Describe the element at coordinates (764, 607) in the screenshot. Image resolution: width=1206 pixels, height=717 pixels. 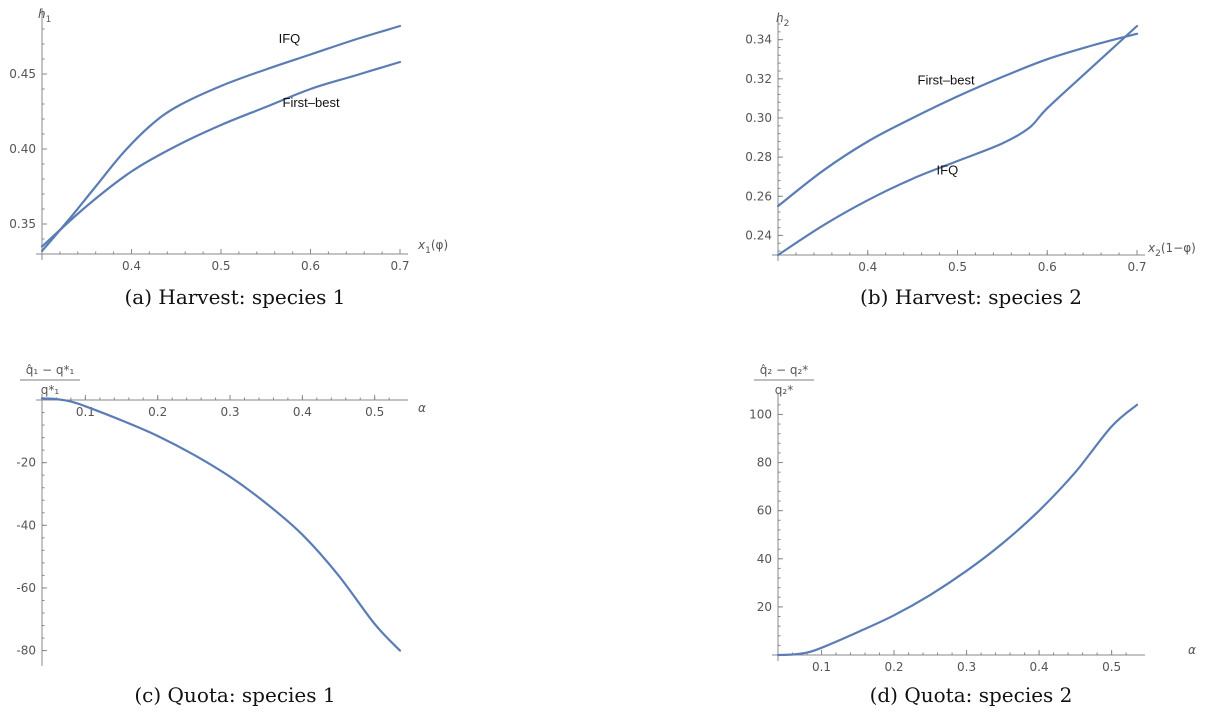
I see `y-tick-label: 20` at that location.